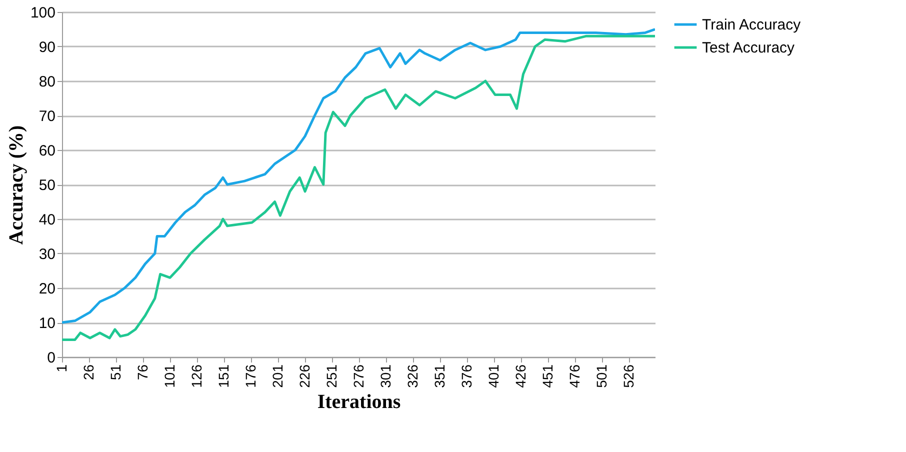  Describe the element at coordinates (47, 254) in the screenshot. I see `y-tick-label: 30` at that location.